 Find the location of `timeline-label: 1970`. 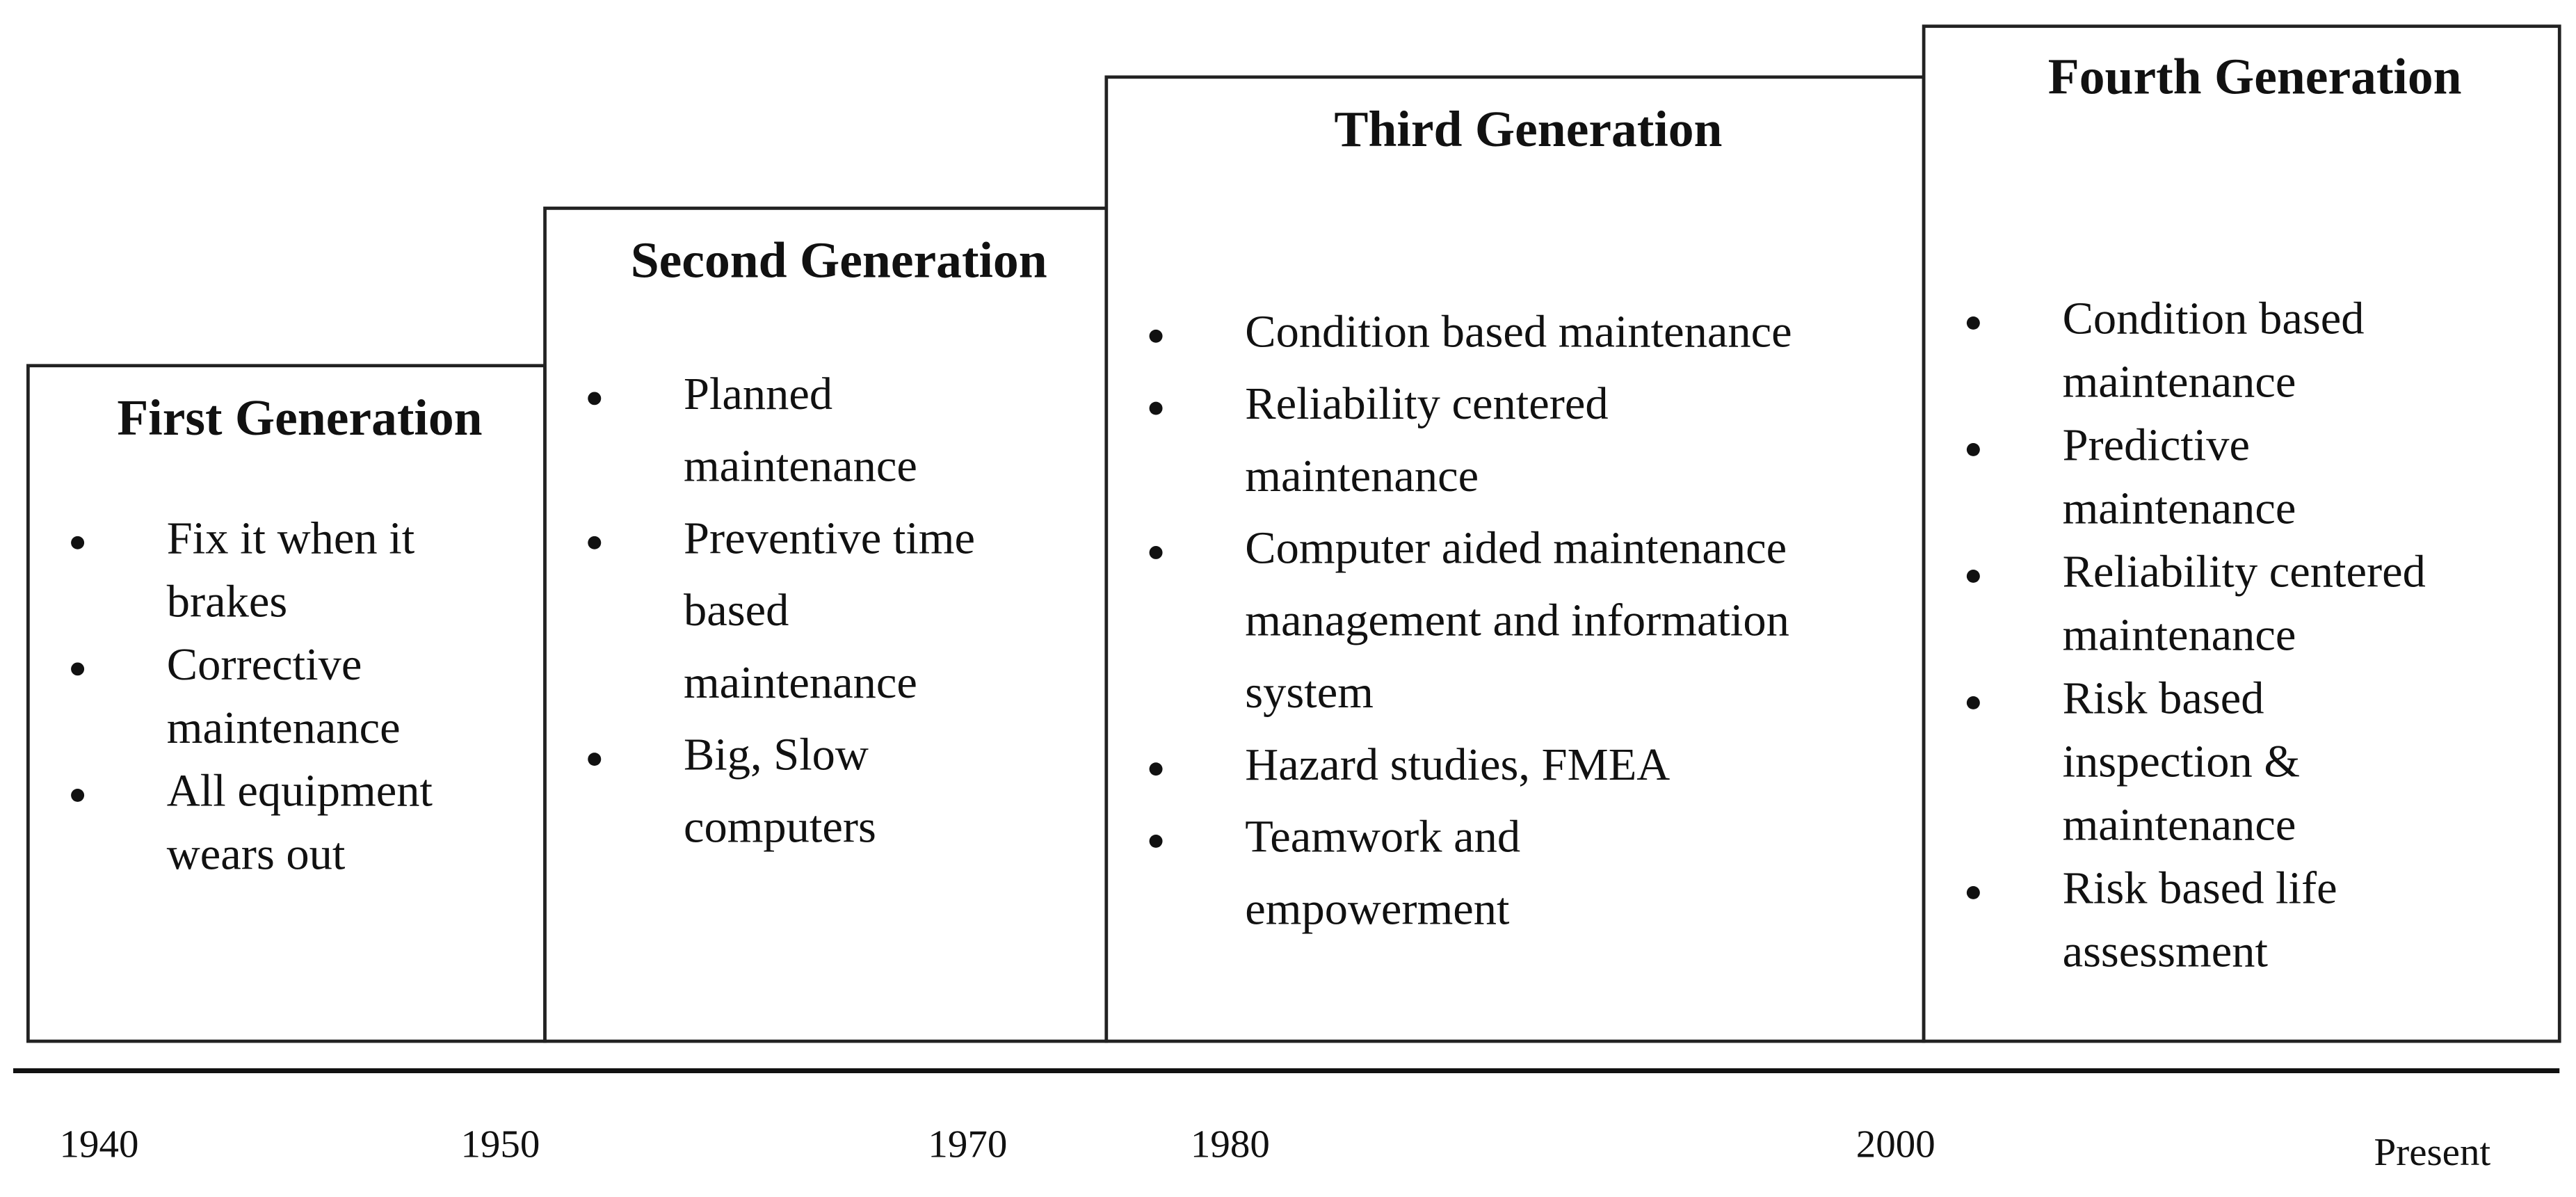

timeline-label: 1970 is located at coordinates (968, 1144).